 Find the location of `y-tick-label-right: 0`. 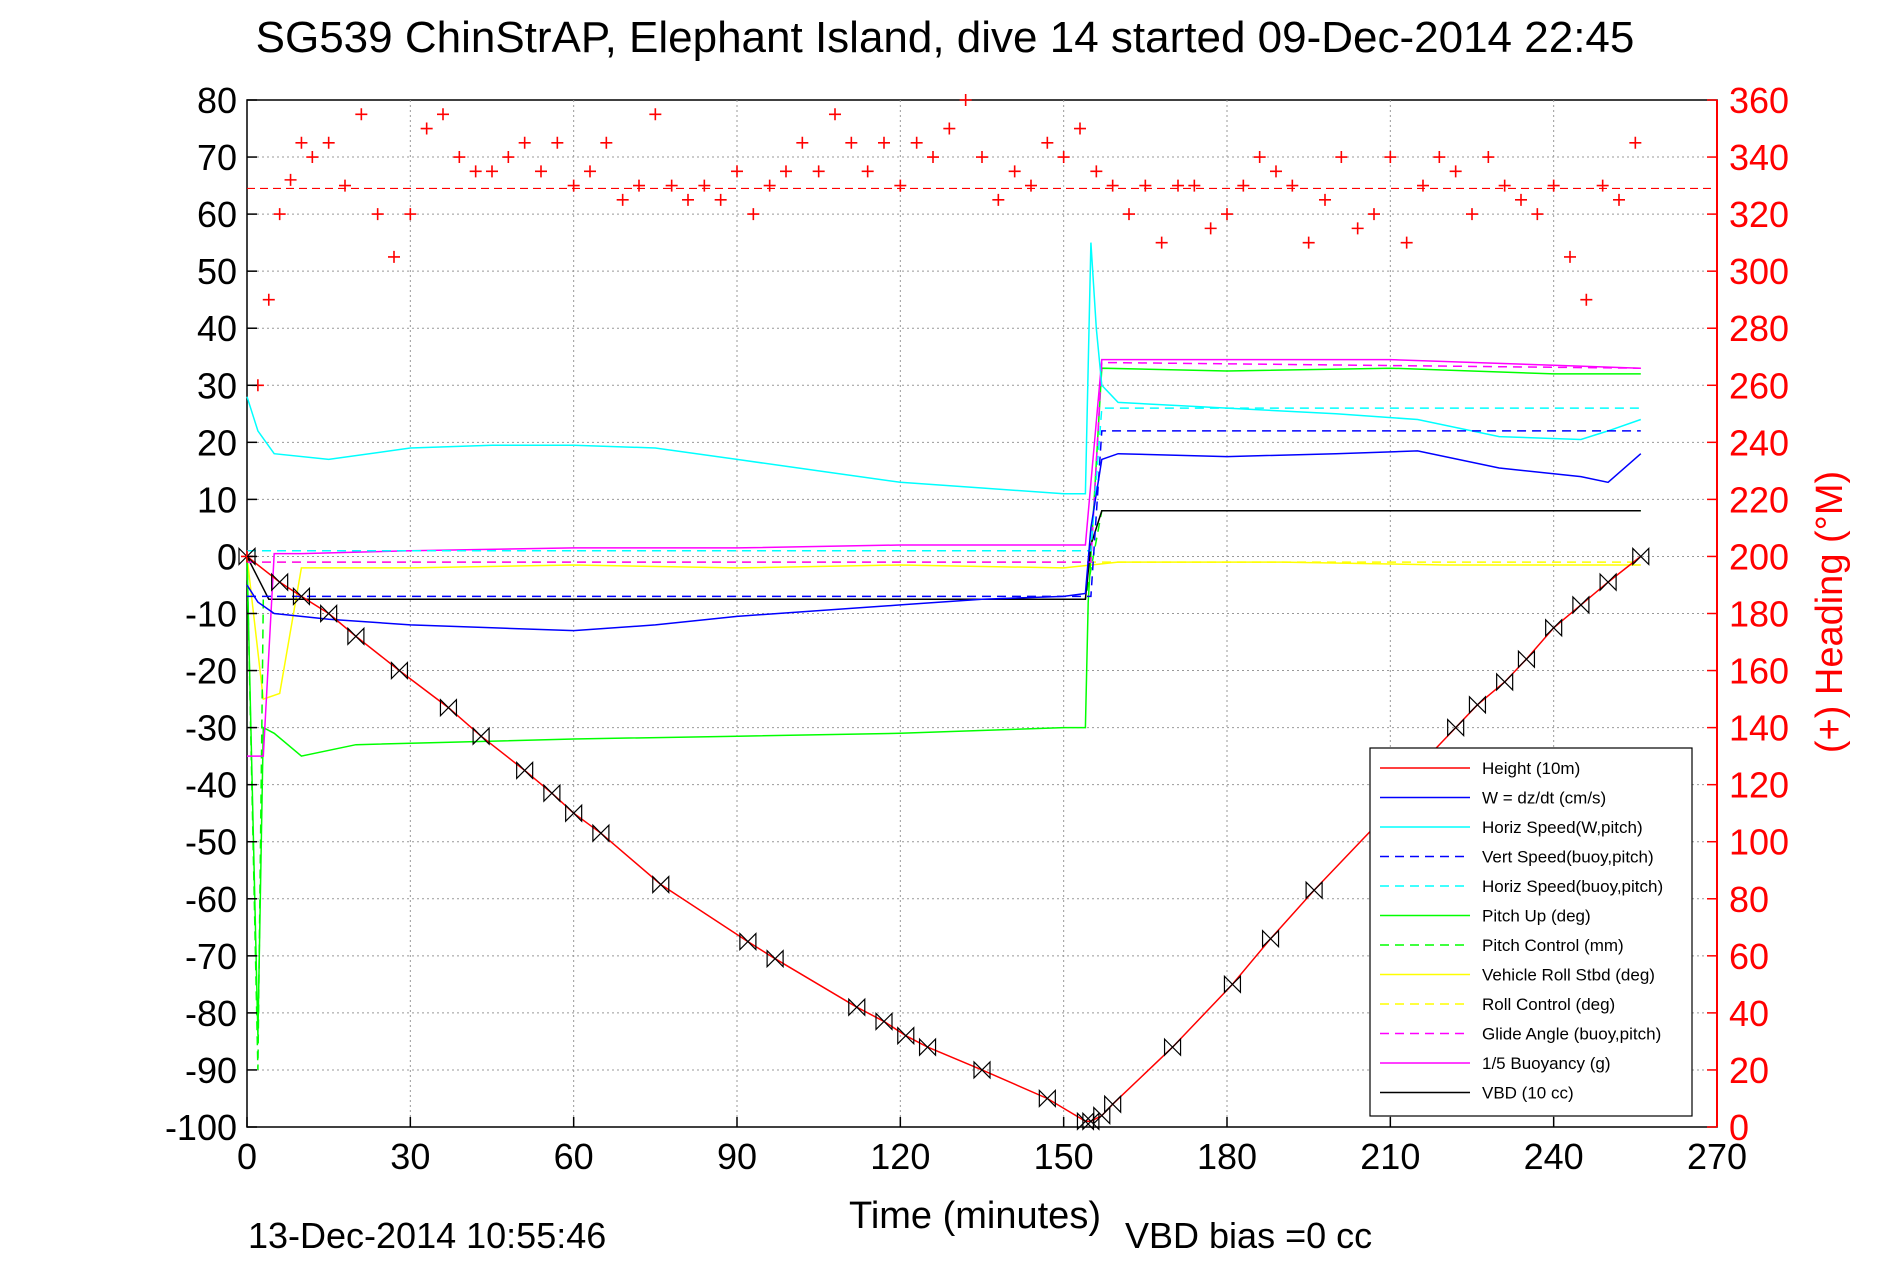

y-tick-label-right: 0 is located at coordinates (1739, 1127).